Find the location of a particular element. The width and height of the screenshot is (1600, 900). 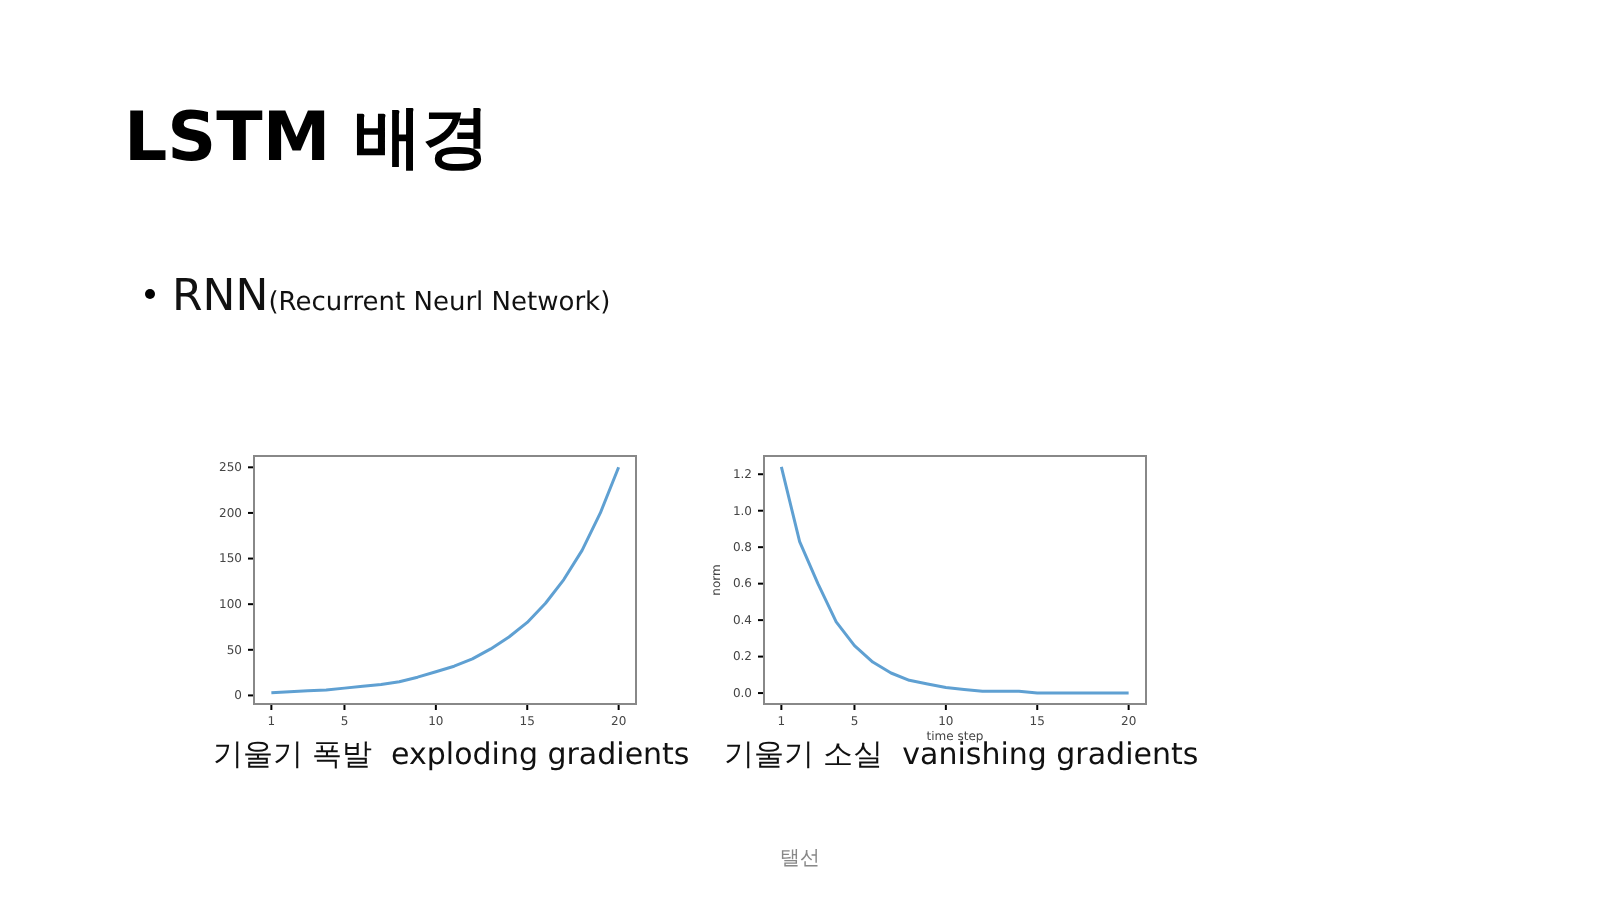

text: 탤선 is located at coordinates (800, 859).